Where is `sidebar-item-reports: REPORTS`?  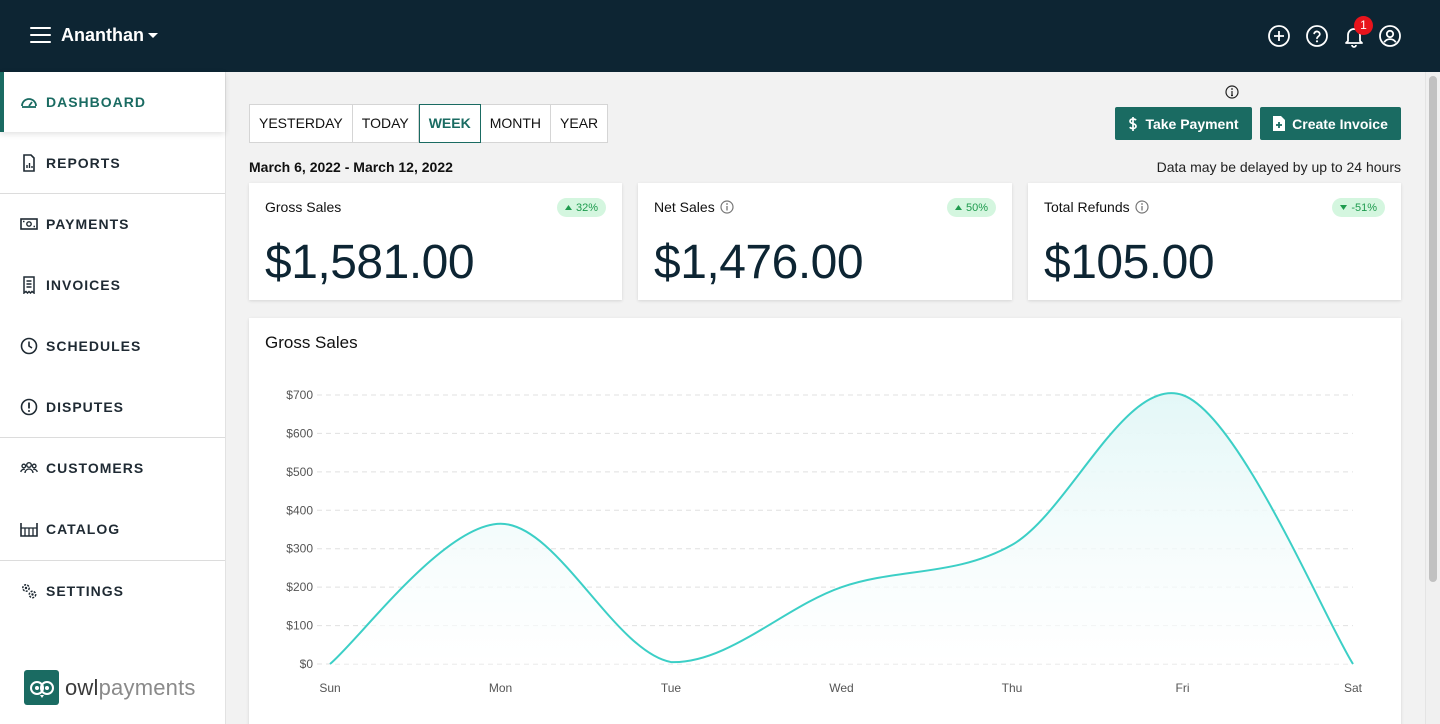
sidebar-item-reports: REPORTS is located at coordinates (112, 163).